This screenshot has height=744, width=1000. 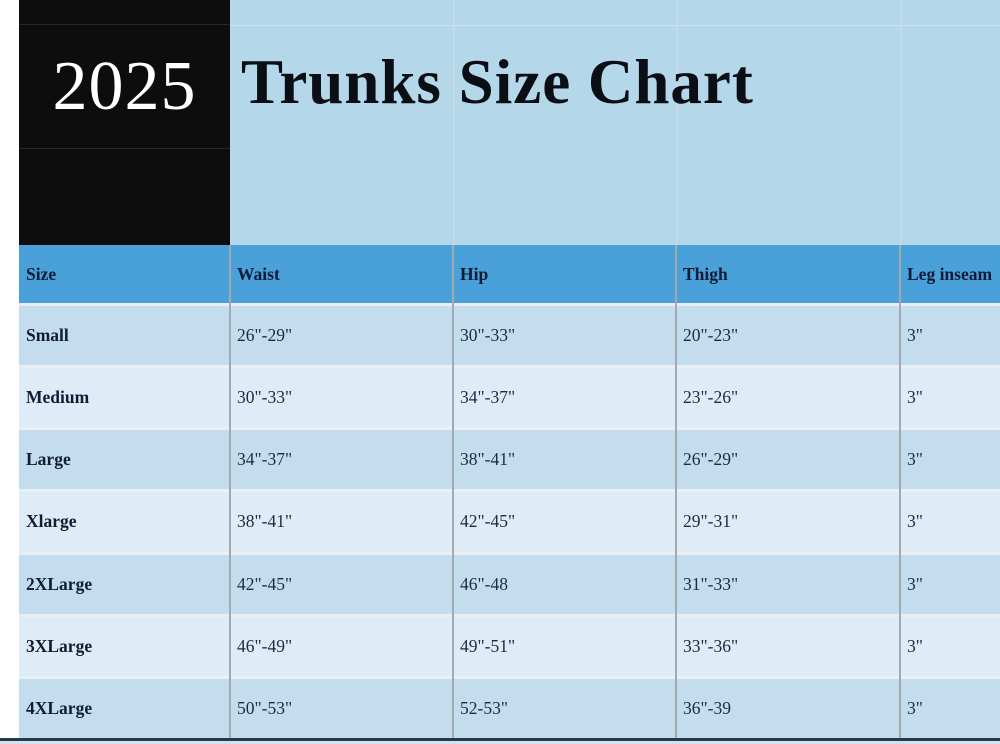 I want to click on year-box-bottom-cell, so click(x=124, y=197).